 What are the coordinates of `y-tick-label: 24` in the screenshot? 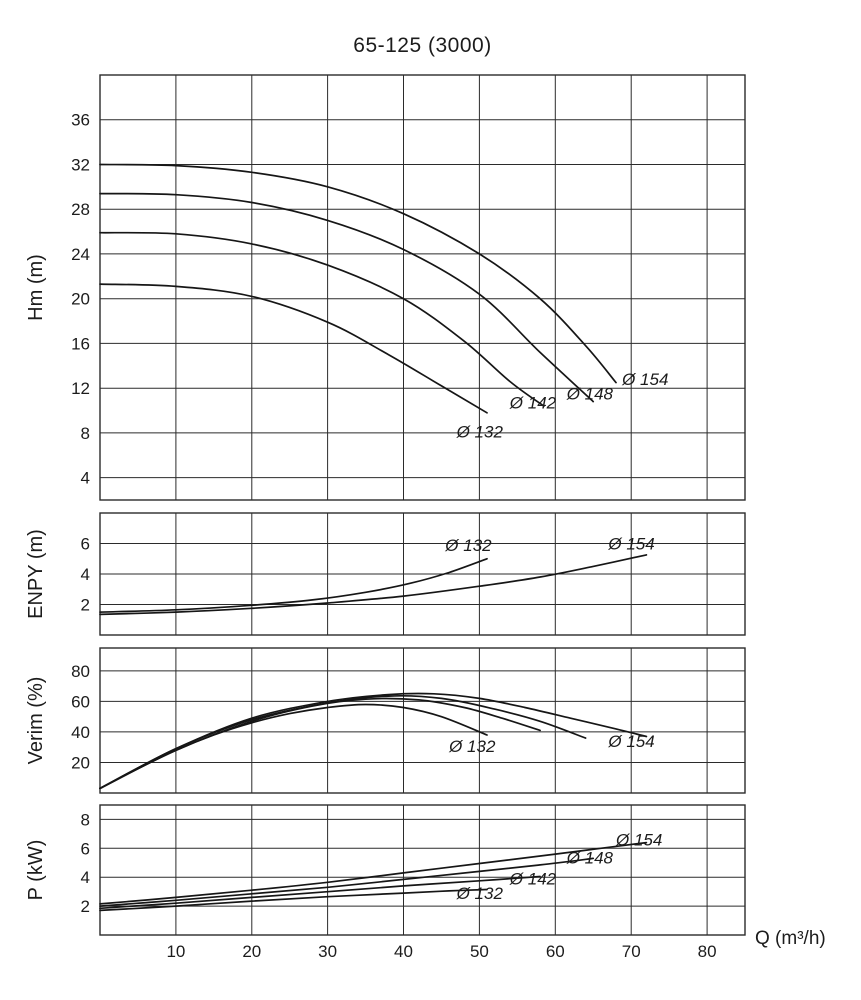 It's located at (80, 254).